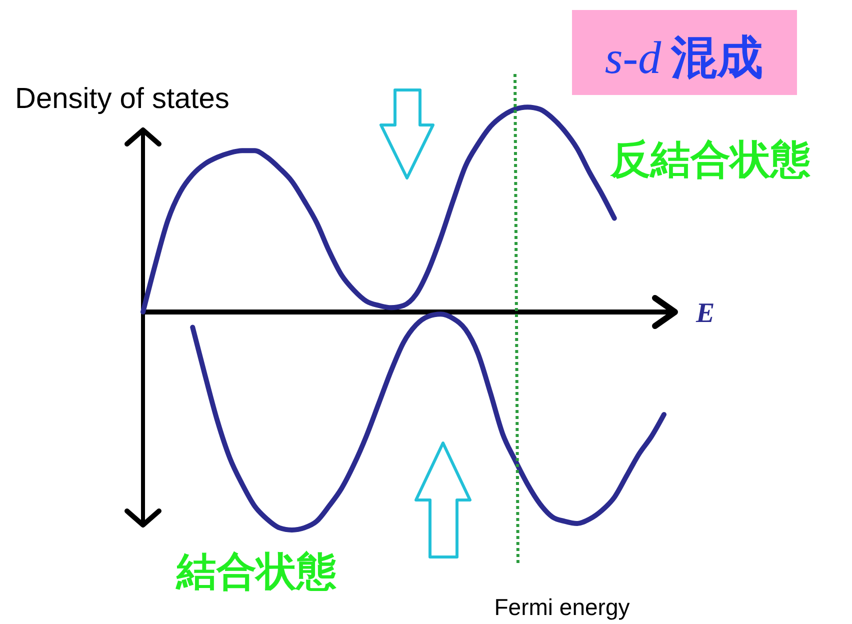 Image resolution: width=852 pixels, height=624 pixels. I want to click on series-label: 結合状態, so click(256, 572).